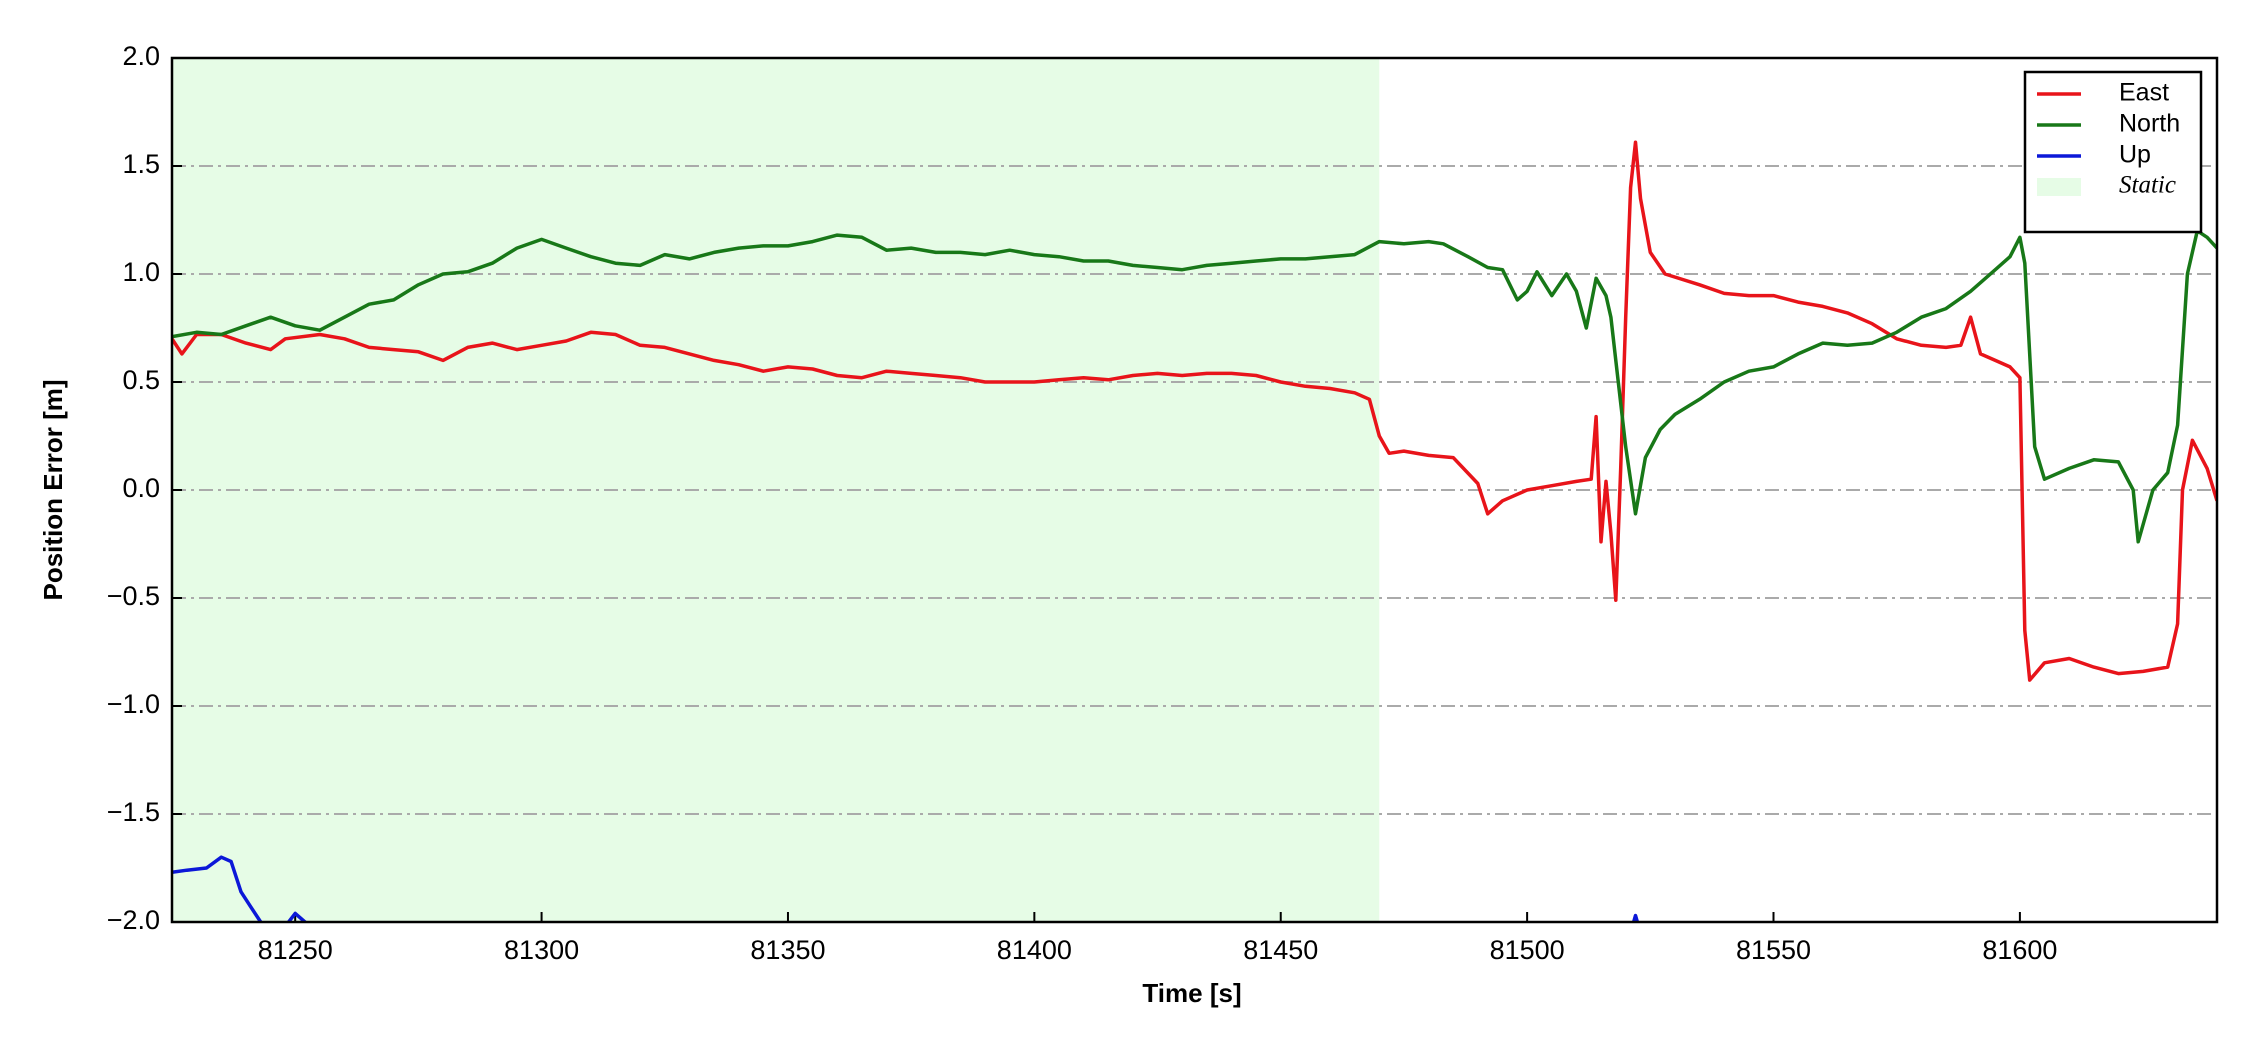 This screenshot has width=2250, height=1050. I want to click on y-tick-label: 2.0, so click(141, 56).